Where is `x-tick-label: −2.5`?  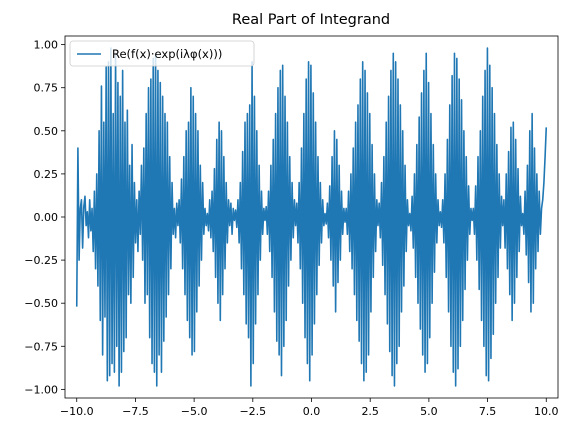 x-tick-label: −2.5 is located at coordinates (252, 411).